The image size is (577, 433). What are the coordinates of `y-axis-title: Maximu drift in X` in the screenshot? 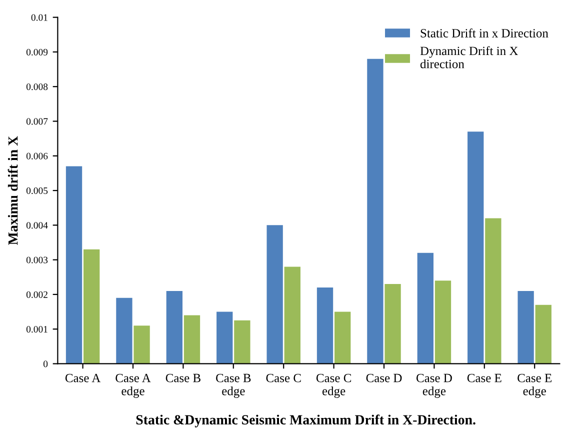 It's located at (13, 190).